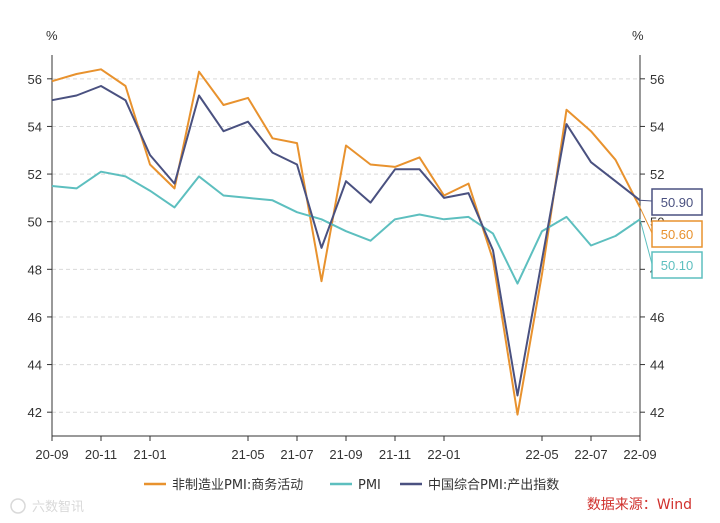  I want to click on x-tick-label: 21-05, so click(247, 454).